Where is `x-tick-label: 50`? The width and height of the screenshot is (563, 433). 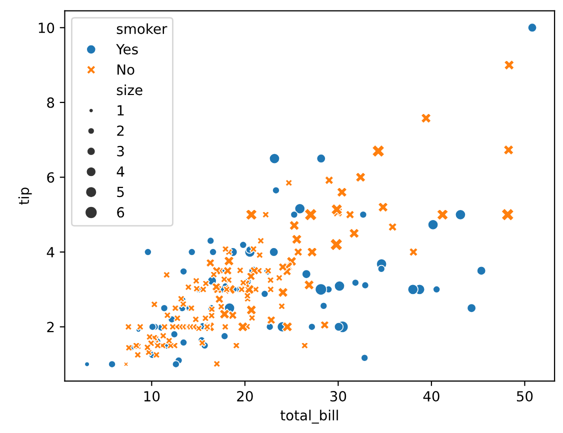
x-tick-label: 50 is located at coordinates (524, 396).